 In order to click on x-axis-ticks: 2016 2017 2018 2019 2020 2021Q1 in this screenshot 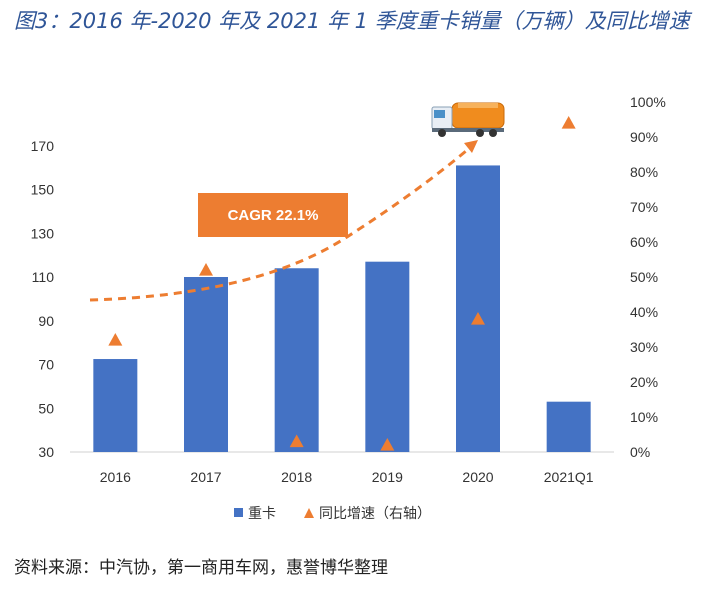, I will do `click(347, 477)`.